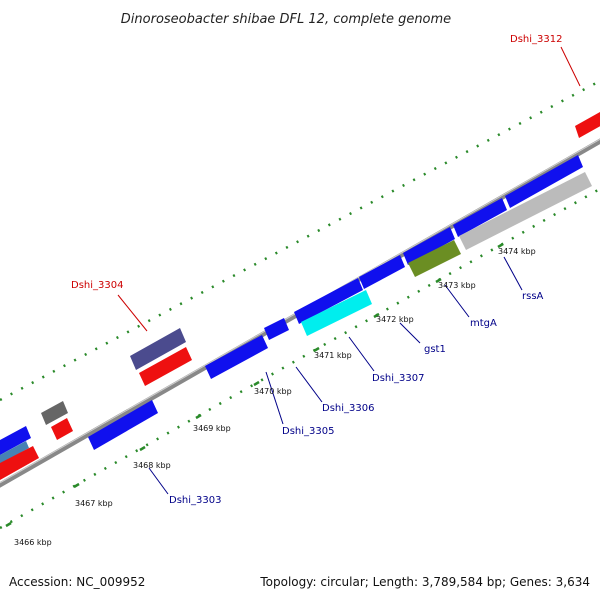 The height and width of the screenshot is (600, 600). What do you see at coordinates (308, 431) in the screenshot?
I see `gene-label-dshi-3305: Dshi_3305` at bounding box center [308, 431].